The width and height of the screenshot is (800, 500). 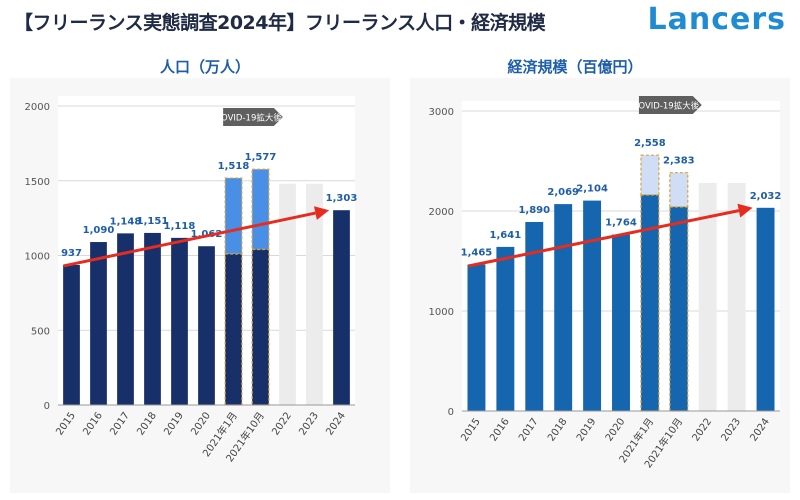 I want to click on population-ytick-label: 2000, so click(x=37, y=107).